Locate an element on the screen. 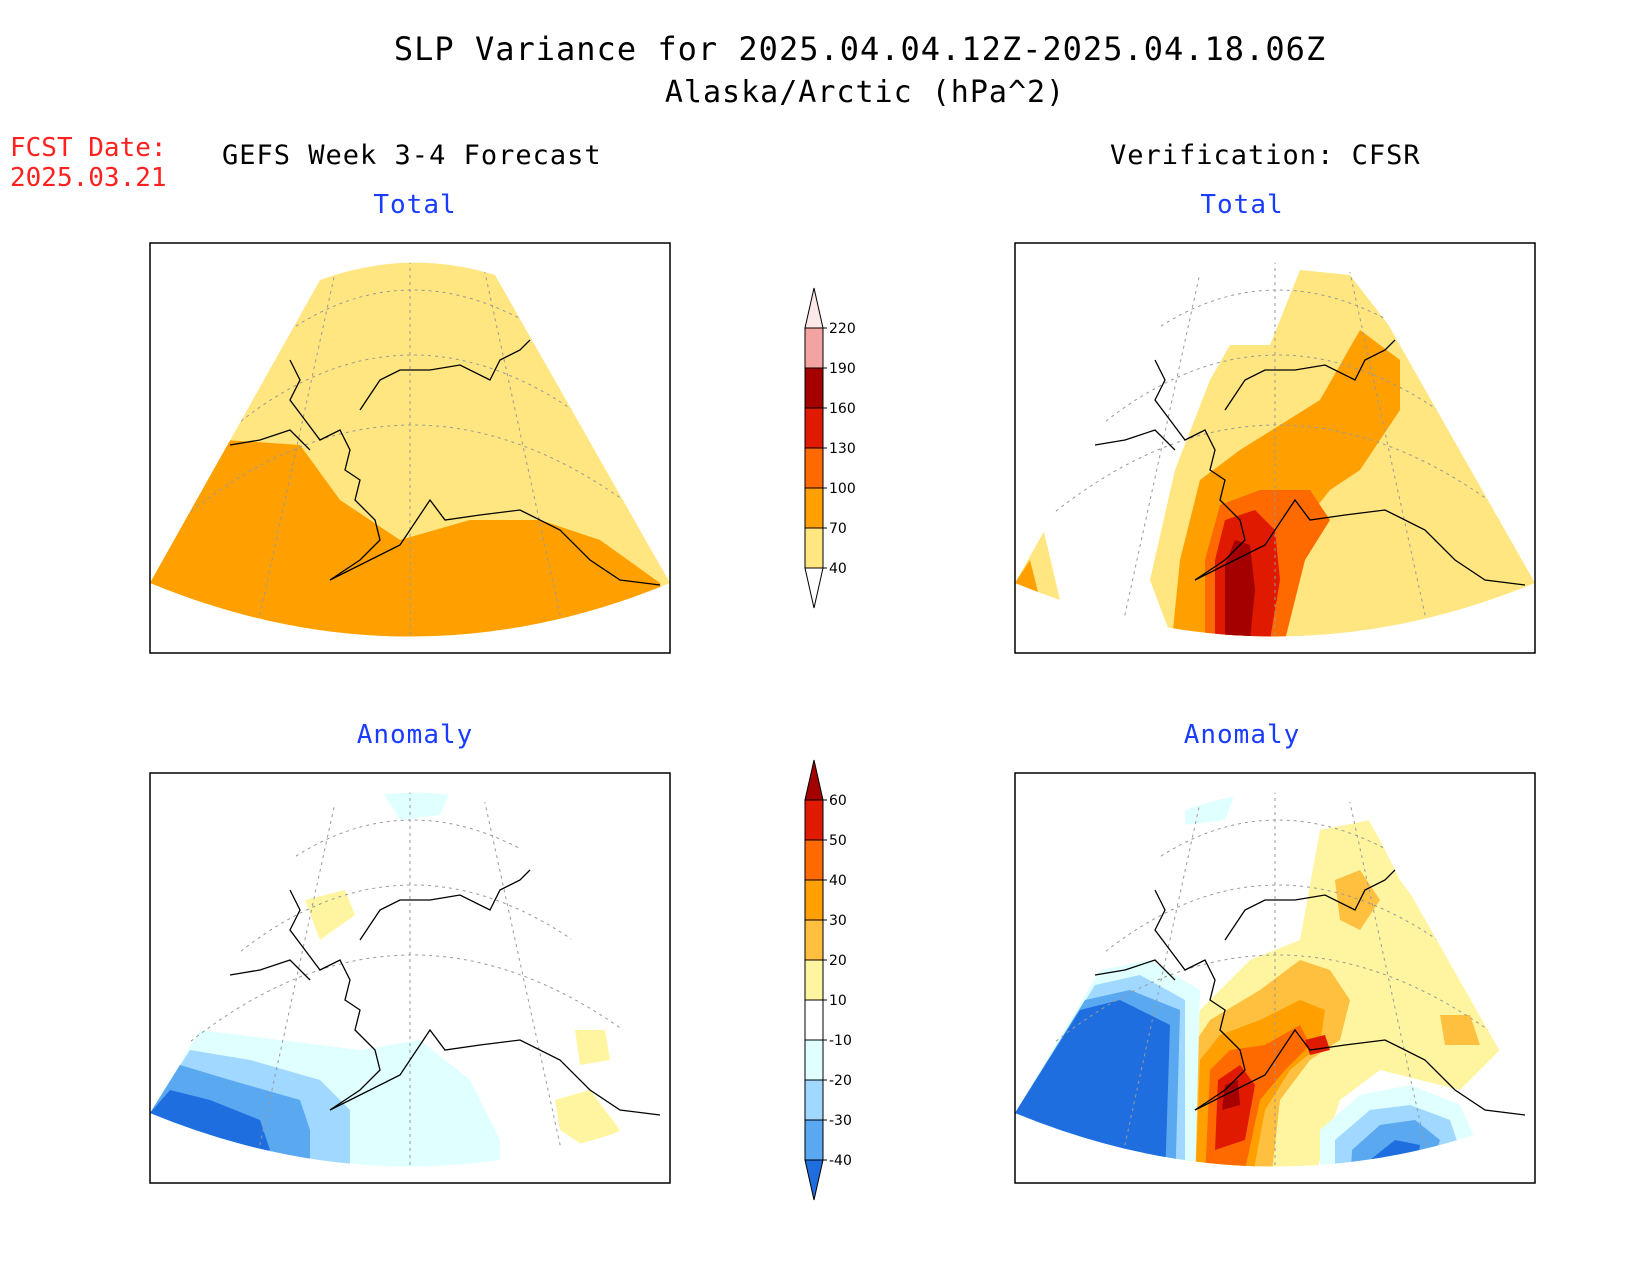  map-verification-anomaly is located at coordinates (1275, 978).